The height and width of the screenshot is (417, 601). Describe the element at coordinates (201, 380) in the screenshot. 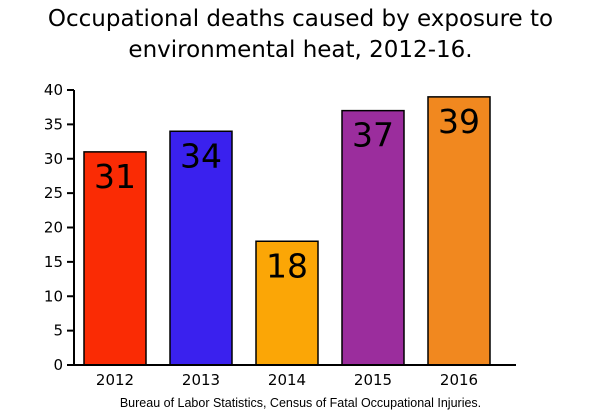

I see `x-tick-label-2013: 2013` at that location.